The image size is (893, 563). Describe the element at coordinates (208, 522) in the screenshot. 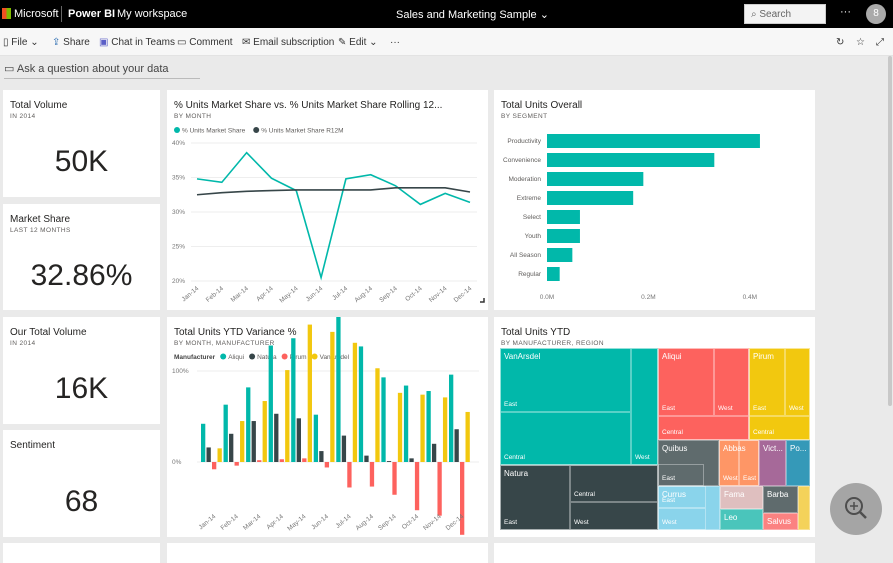

I see `x-tick-label: Jan-14` at that location.